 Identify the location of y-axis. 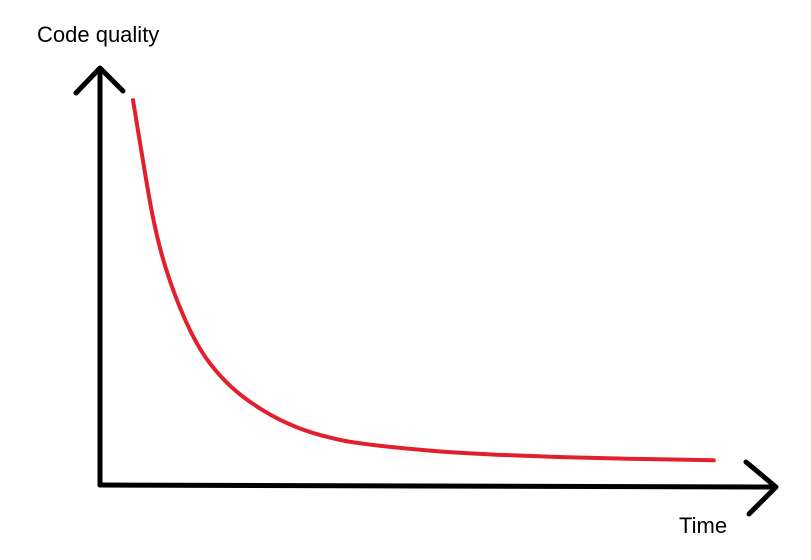
(99, 276).